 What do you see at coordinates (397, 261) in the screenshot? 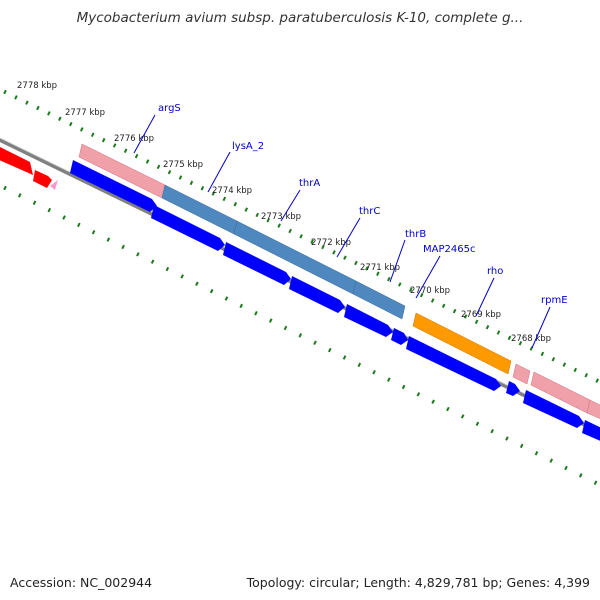
I see `leader-thrB` at bounding box center [397, 261].